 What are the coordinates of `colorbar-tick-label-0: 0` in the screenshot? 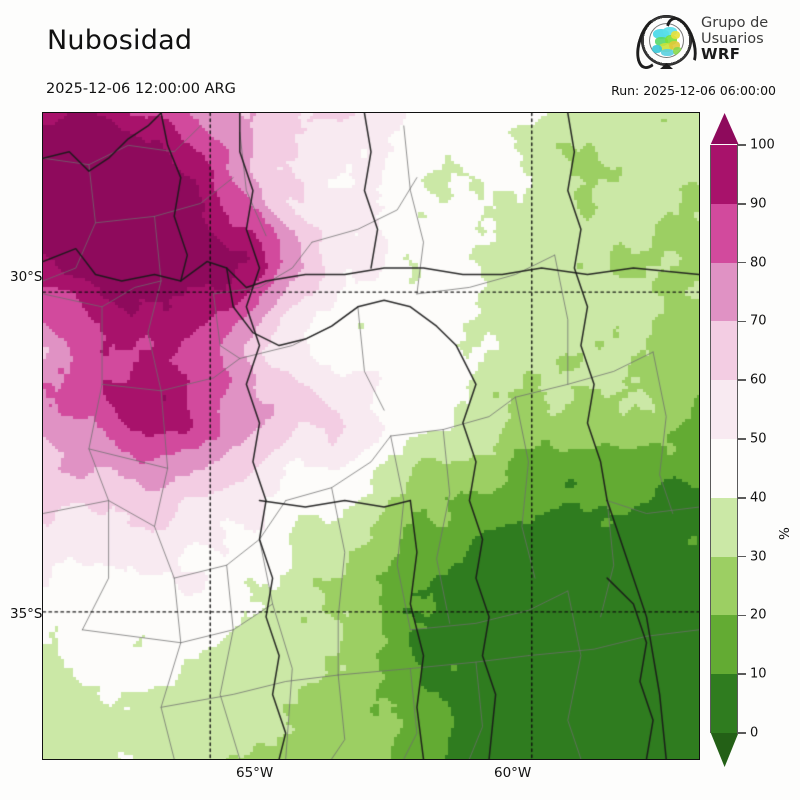 It's located at (754, 733).